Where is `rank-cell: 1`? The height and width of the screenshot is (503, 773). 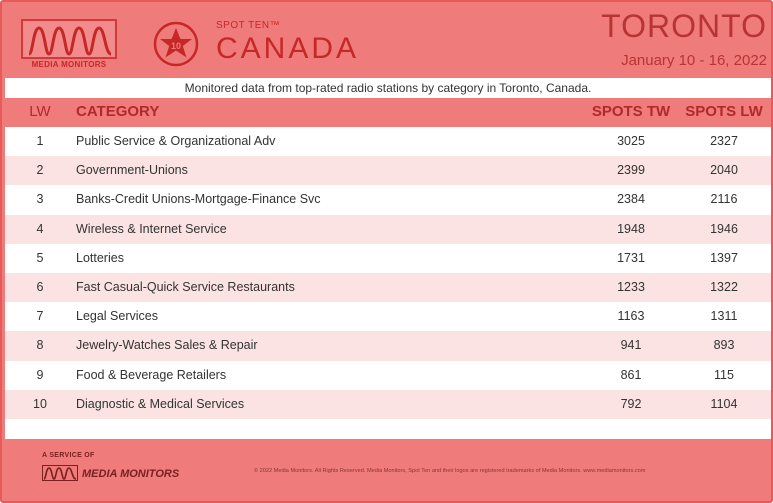
rank-cell: 1 is located at coordinates (40, 141).